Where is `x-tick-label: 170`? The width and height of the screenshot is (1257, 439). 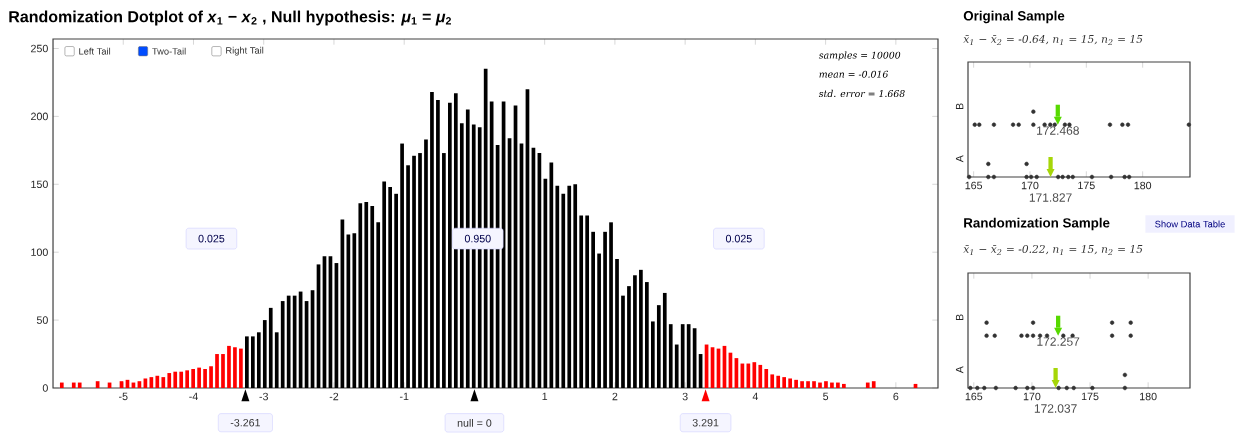 x-tick-label: 170 is located at coordinates (1032, 396).